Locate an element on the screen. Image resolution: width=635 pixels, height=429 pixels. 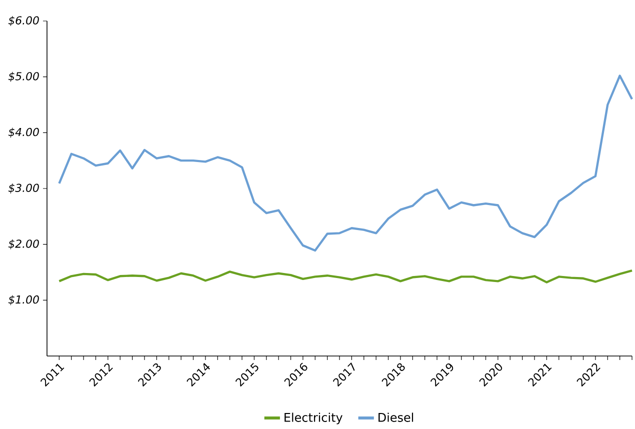
y-tick-label: $3.00 is located at coordinates (23, 189).